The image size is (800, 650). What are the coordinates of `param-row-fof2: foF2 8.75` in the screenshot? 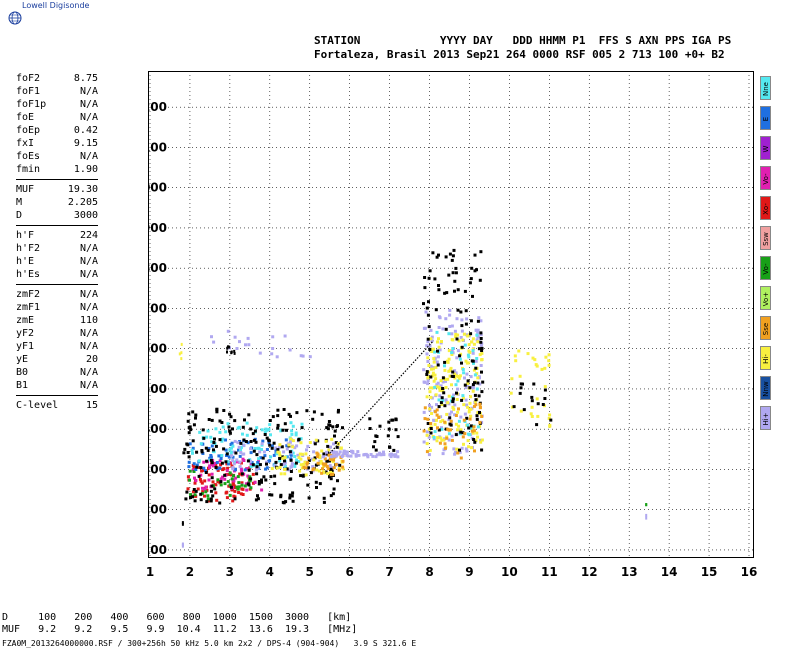 It's located at (57, 78).